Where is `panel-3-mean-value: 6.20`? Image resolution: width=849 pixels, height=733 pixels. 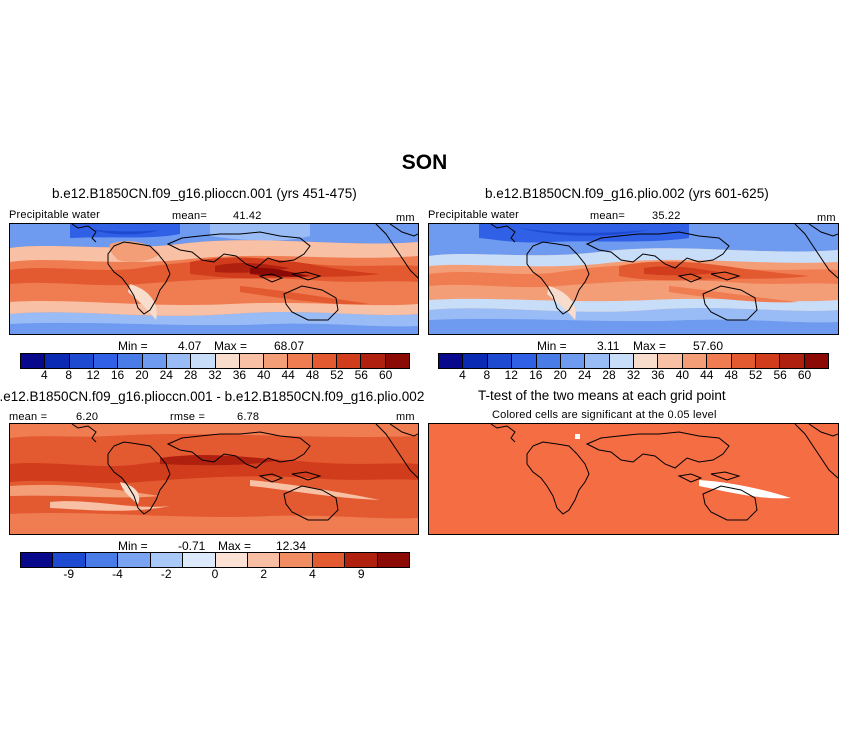
panel-3-mean-value: 6.20 is located at coordinates (87, 417).